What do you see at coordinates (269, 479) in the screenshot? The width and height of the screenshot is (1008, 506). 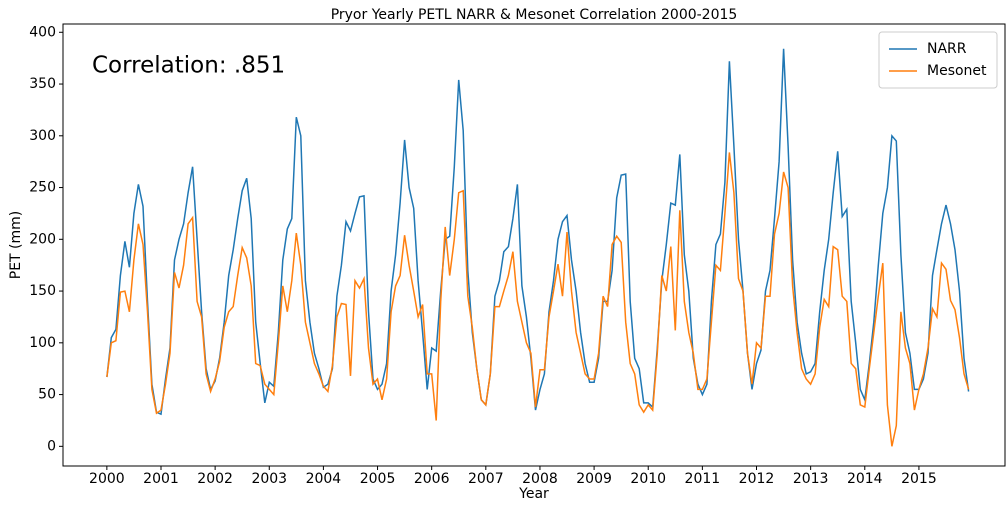 I see `x-tick-label: 2003` at bounding box center [269, 479].